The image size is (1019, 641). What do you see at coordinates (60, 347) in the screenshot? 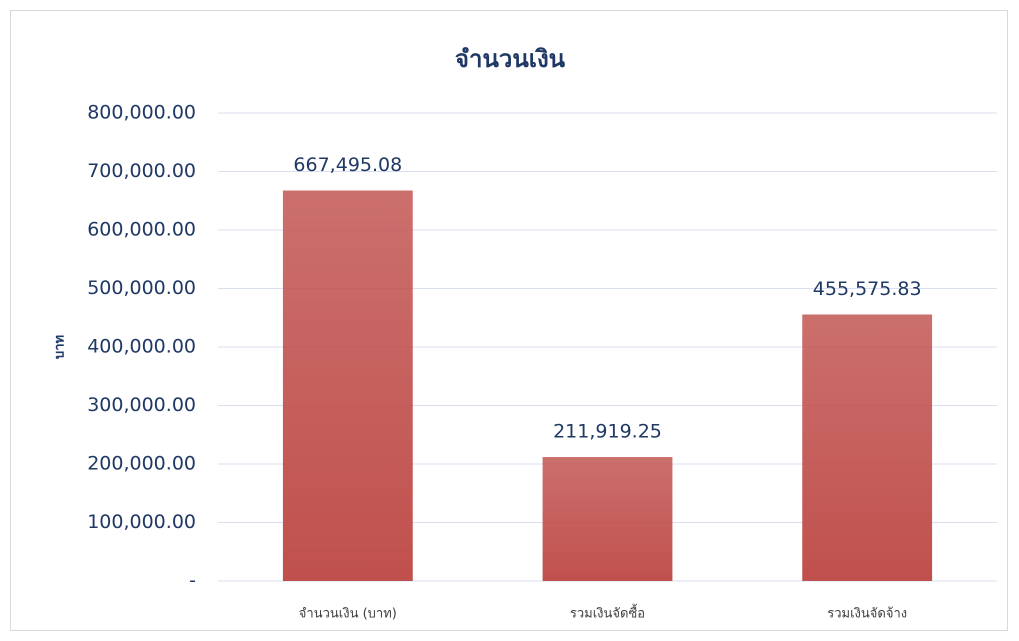
I see `y-axis-label: บาท` at bounding box center [60, 347].